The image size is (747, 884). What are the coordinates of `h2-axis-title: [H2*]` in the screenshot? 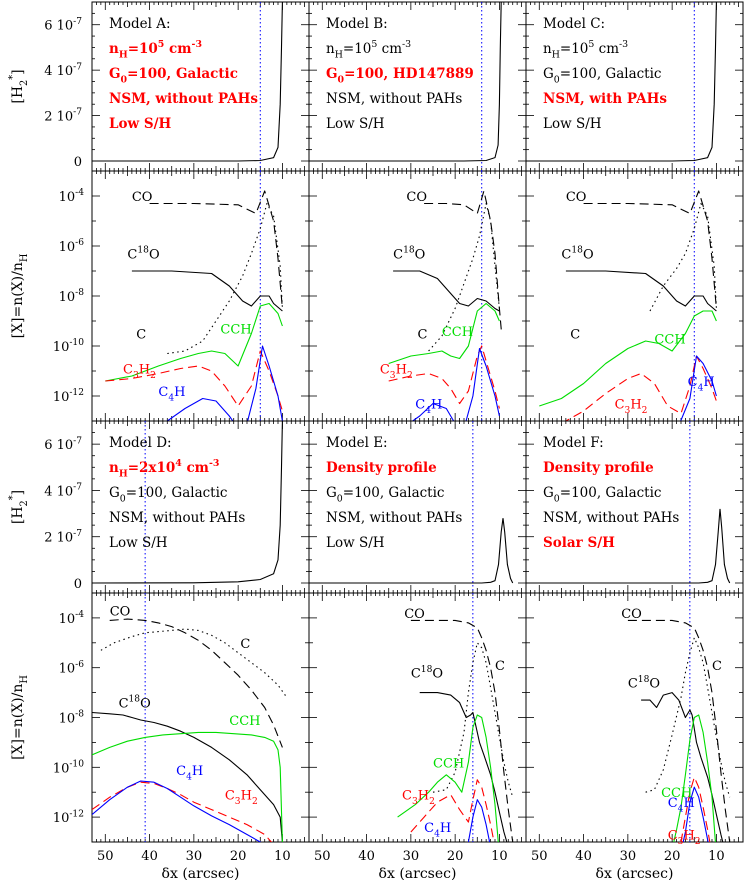 It's located at (19, 86).